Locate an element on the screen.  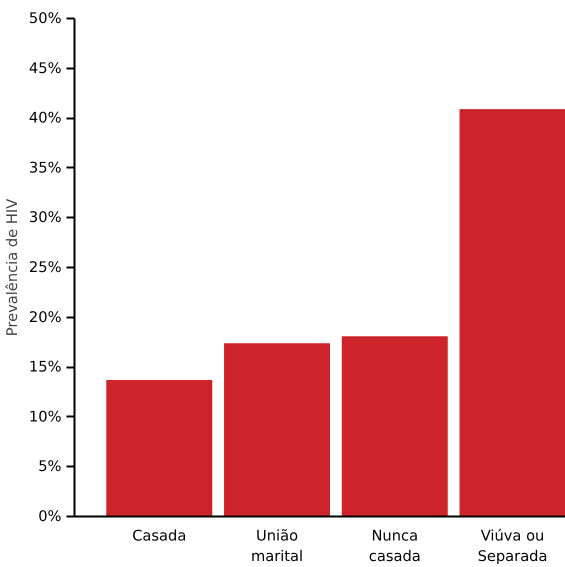
y-tick-label: 40% is located at coordinates (45, 118).